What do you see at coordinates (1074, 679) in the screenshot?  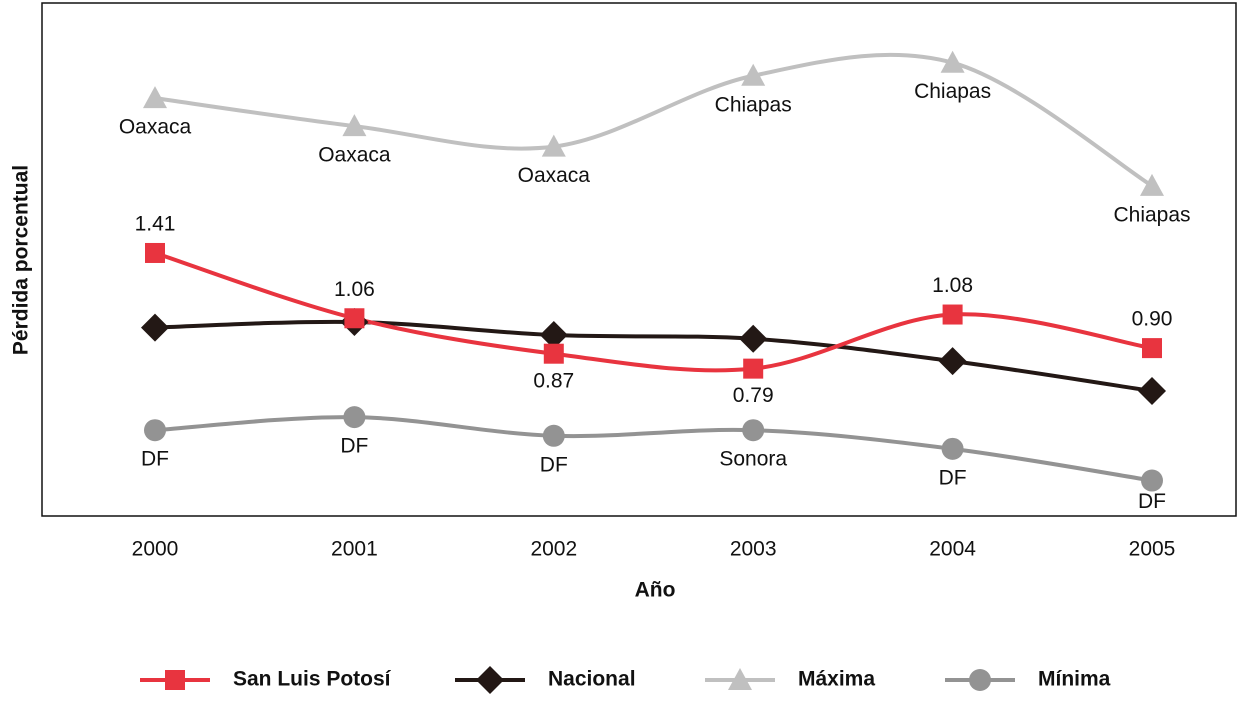 I see `legend-label: Mínima` at bounding box center [1074, 679].